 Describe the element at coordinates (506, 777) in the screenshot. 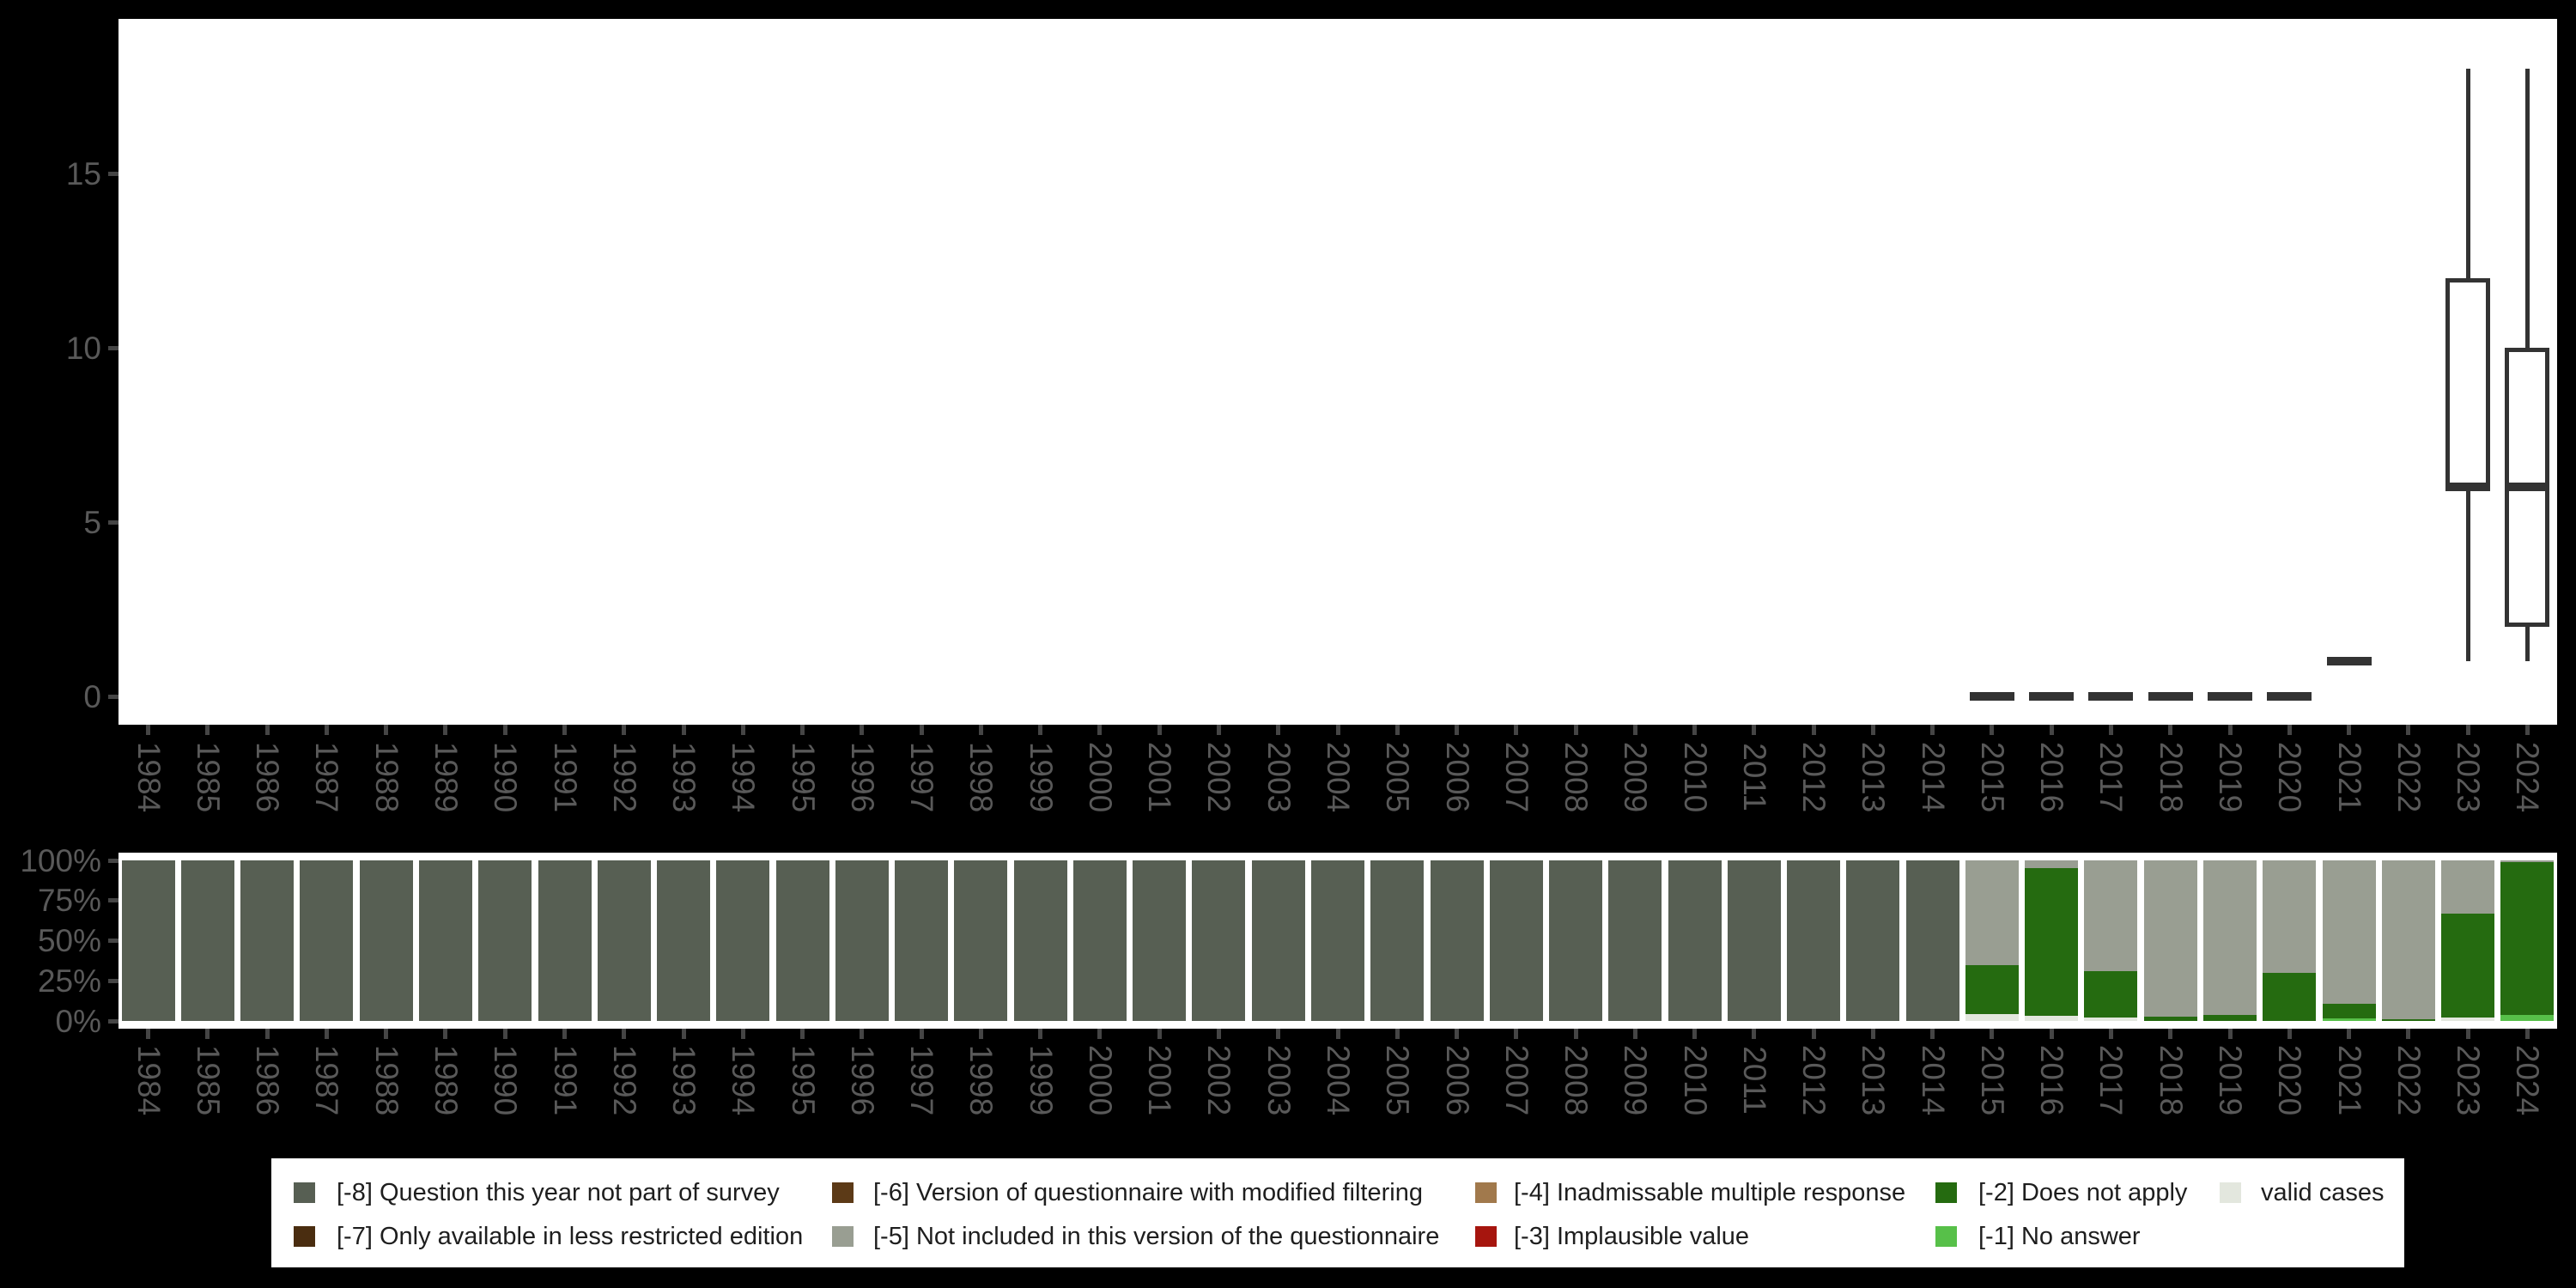

I see `x-axis-tick-label: 1990` at that location.